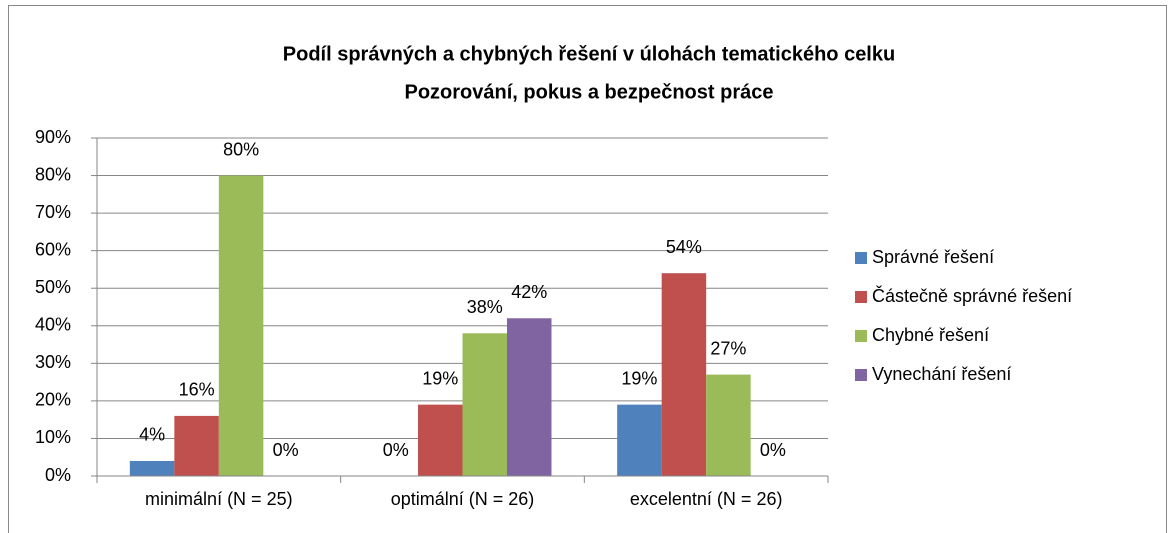  What do you see at coordinates (58, 475) in the screenshot?
I see `y-tick-label: 0%` at bounding box center [58, 475].